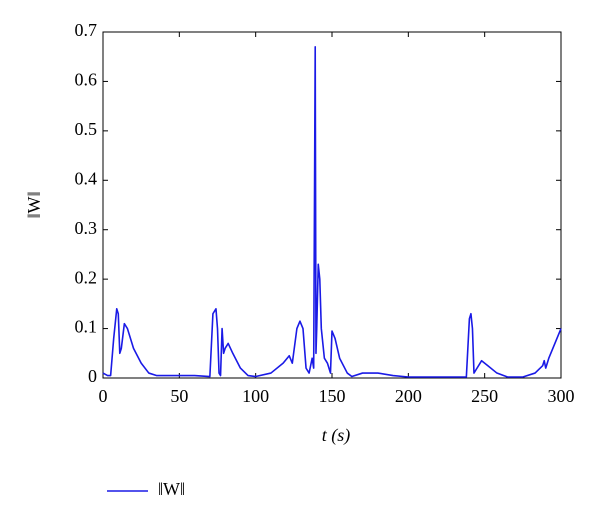 The width and height of the screenshot is (600, 526). Describe the element at coordinates (86, 327) in the screenshot. I see `y-tick-label: 0.1` at that location.